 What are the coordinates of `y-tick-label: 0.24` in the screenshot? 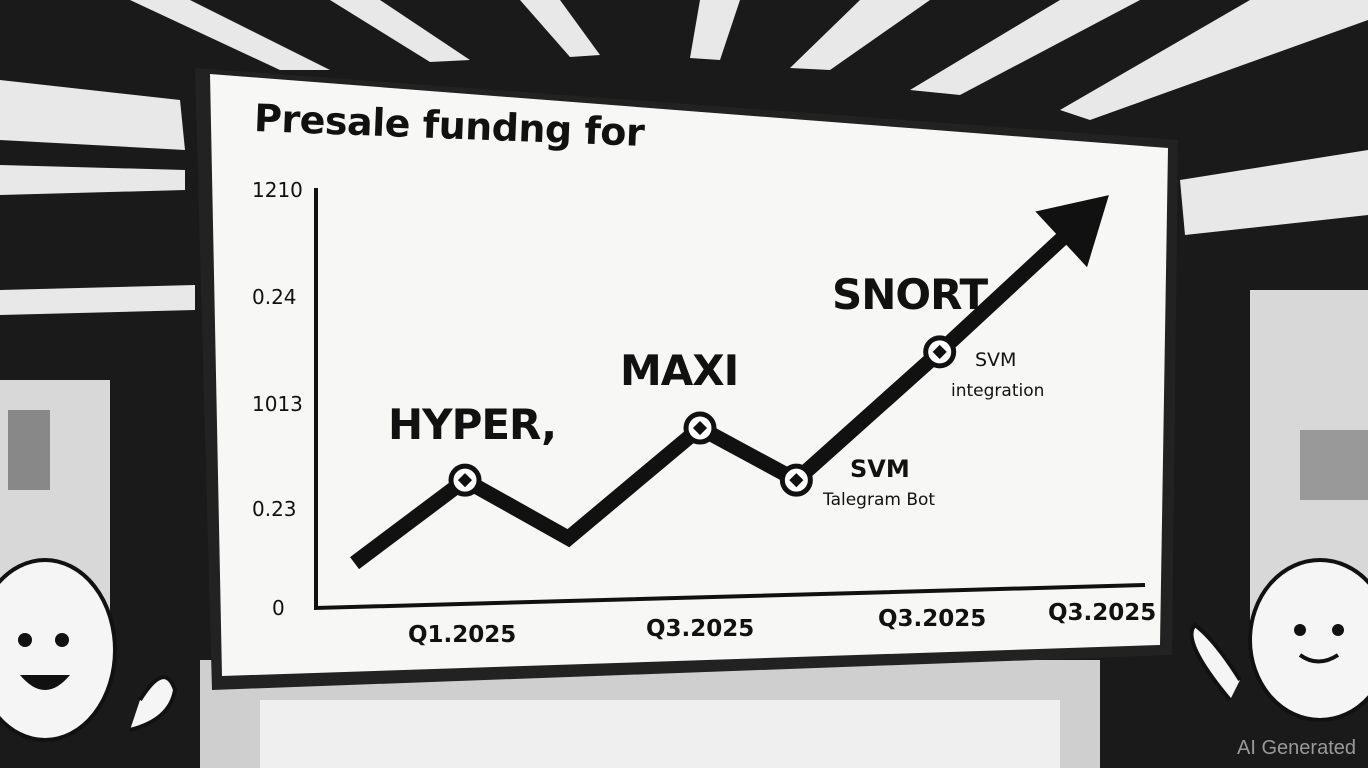 It's located at (274, 297).